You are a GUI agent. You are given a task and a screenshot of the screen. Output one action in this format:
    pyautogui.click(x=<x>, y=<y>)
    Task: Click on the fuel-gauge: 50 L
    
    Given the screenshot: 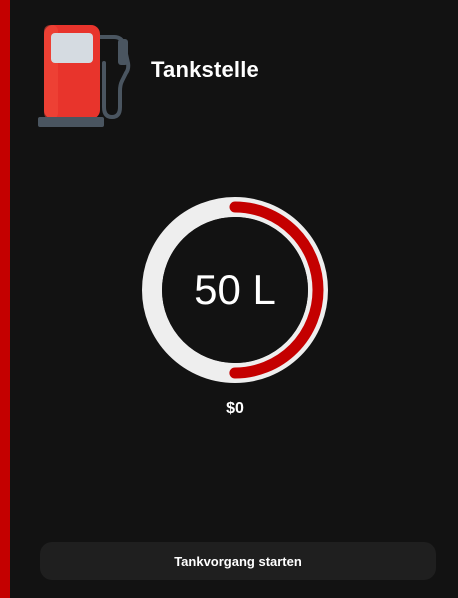 What is the action you would take?
    pyautogui.click(x=235, y=290)
    